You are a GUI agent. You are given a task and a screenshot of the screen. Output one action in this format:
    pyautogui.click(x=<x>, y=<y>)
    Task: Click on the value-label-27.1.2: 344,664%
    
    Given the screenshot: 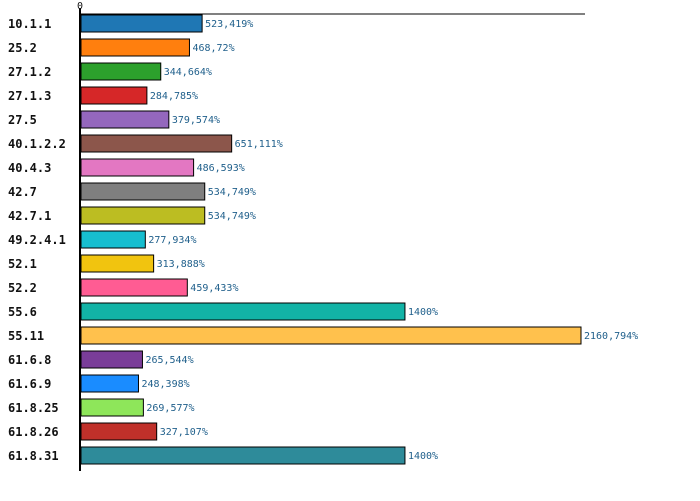 What is the action you would take?
    pyautogui.click(x=188, y=72)
    